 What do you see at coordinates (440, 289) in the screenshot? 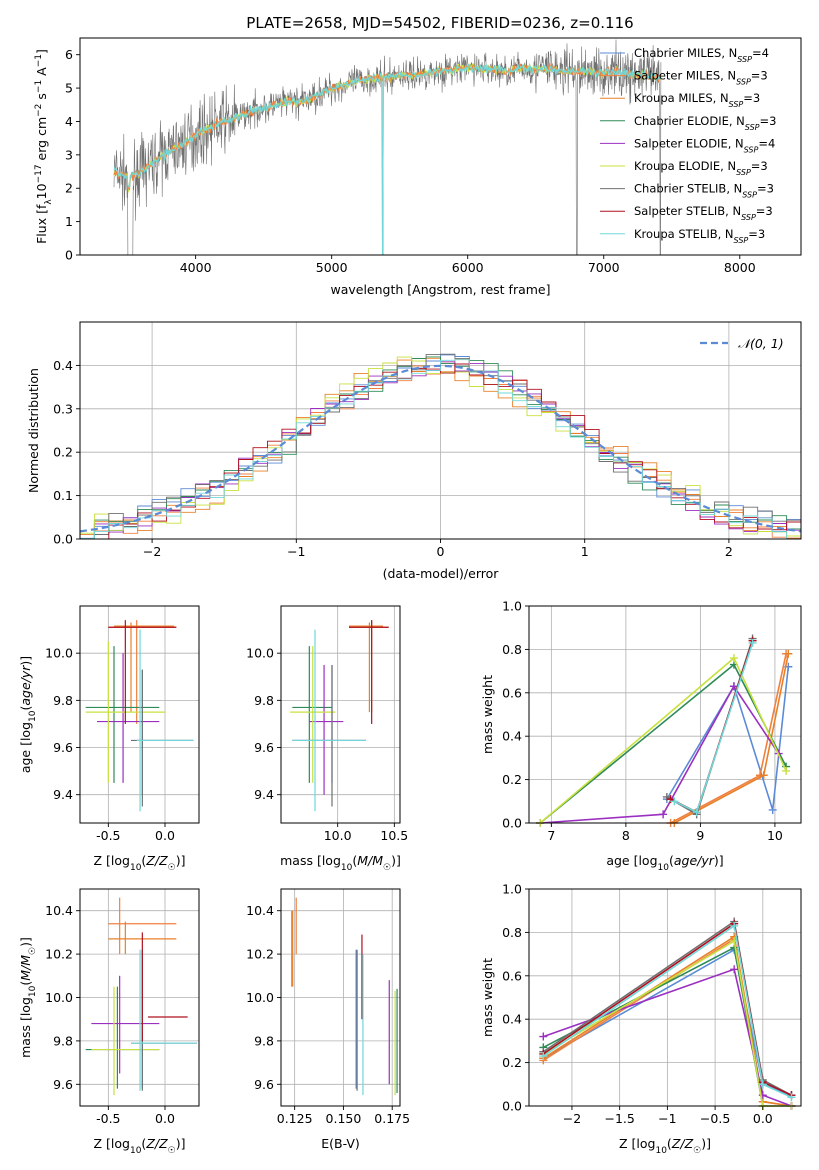
I see `x-axis-label: wavelength [Angstrom, rest frame]` at bounding box center [440, 289].